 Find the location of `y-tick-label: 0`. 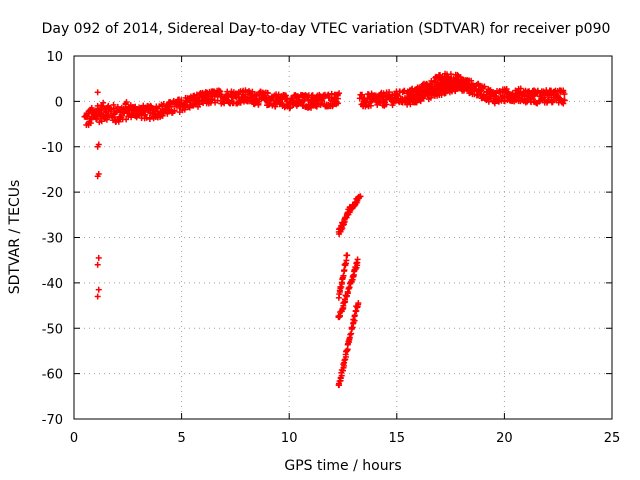

y-tick-label: 0 is located at coordinates (59, 102).